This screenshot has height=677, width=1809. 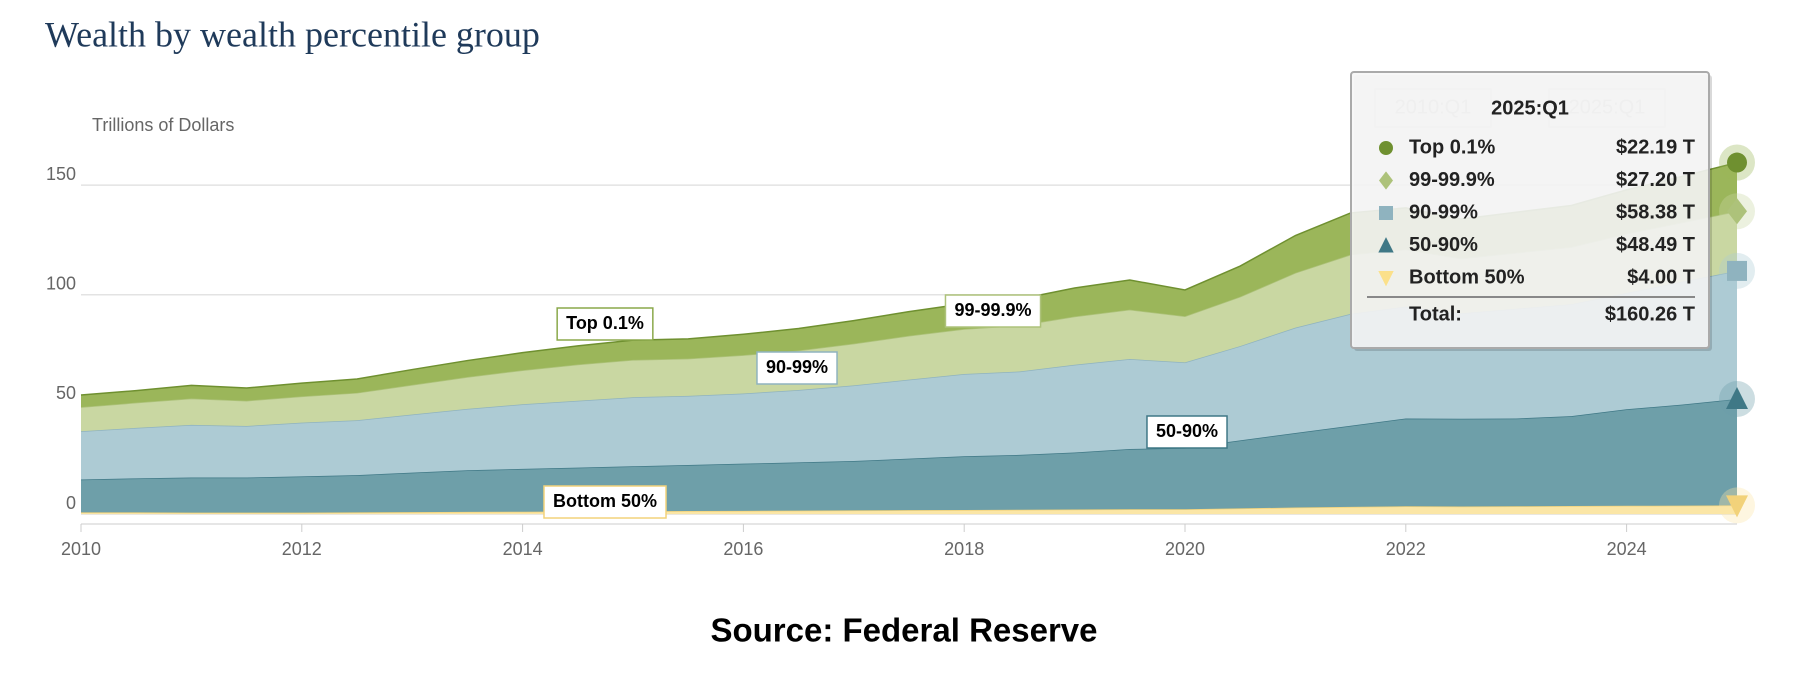 I want to click on annotation-text: Bottom 50%, so click(x=605, y=501).